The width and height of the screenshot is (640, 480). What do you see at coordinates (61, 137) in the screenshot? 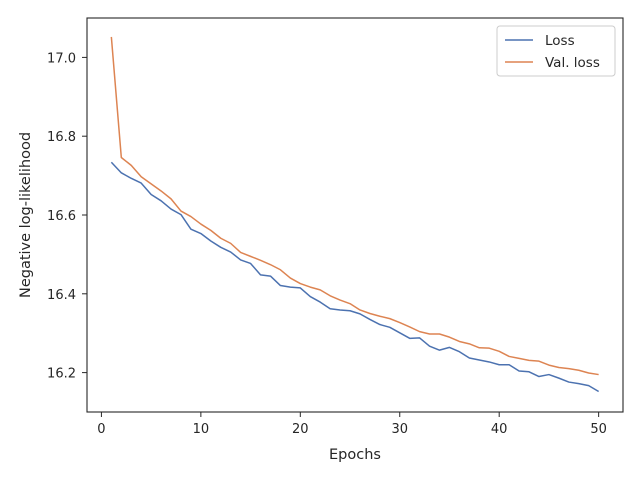
I see `y-tick-label: 16.8` at bounding box center [61, 137].